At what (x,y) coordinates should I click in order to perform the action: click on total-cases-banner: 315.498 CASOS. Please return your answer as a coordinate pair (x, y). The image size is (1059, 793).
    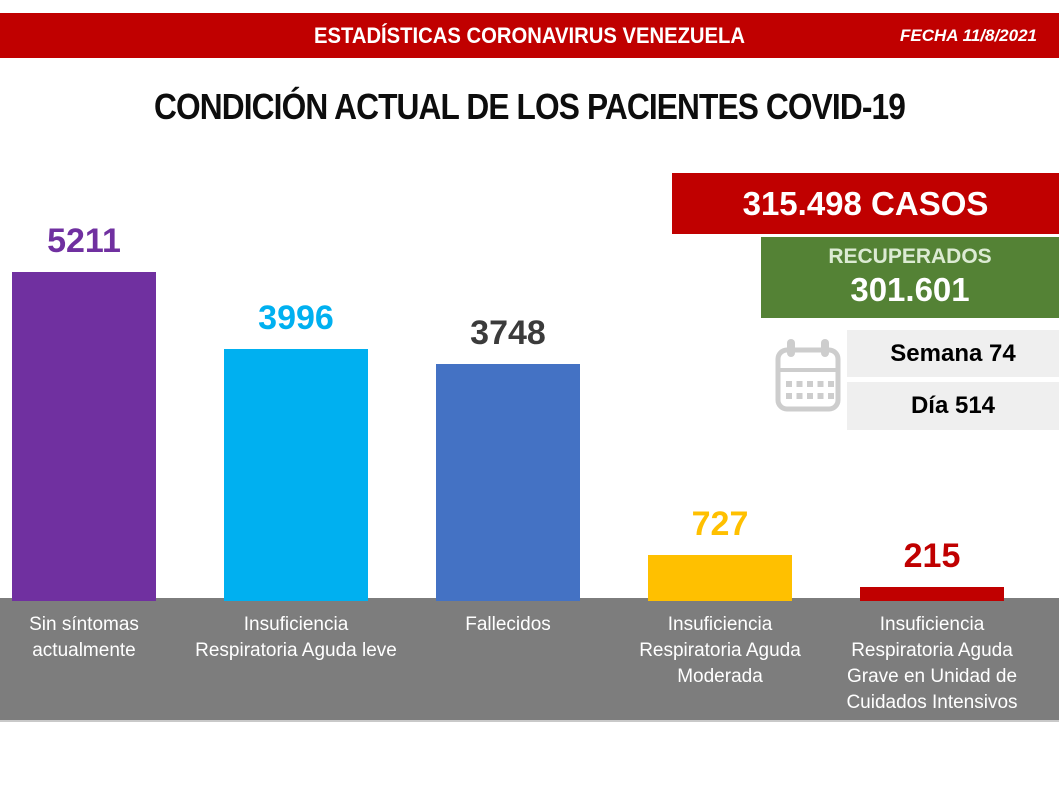
    Looking at the image, I should click on (865, 203).